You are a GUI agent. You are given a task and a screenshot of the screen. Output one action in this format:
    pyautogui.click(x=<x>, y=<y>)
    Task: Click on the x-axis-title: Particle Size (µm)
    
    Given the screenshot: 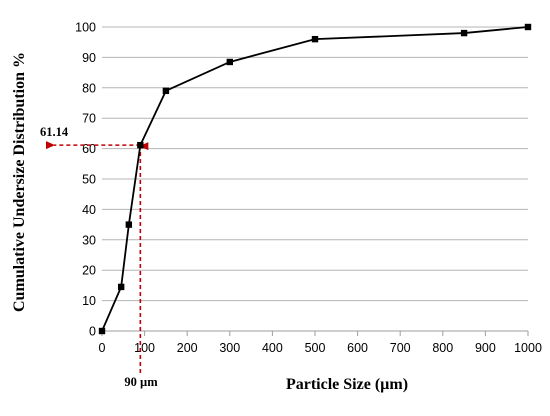 What is the action you would take?
    pyautogui.click(x=347, y=384)
    